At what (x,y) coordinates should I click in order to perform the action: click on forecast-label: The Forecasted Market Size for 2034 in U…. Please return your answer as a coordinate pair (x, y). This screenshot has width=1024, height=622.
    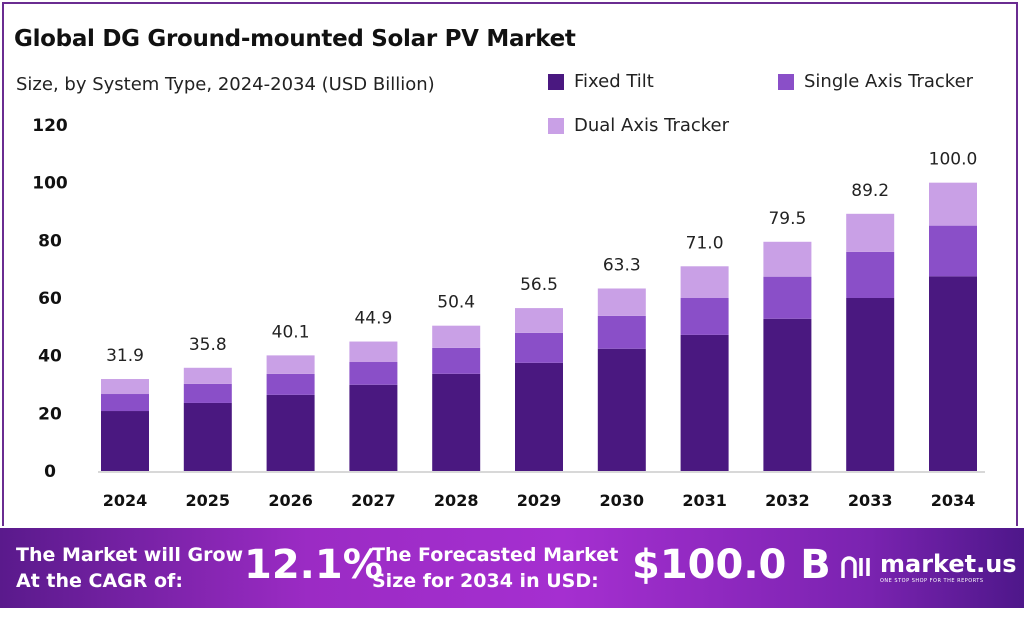
    Looking at the image, I should click on (495, 568).